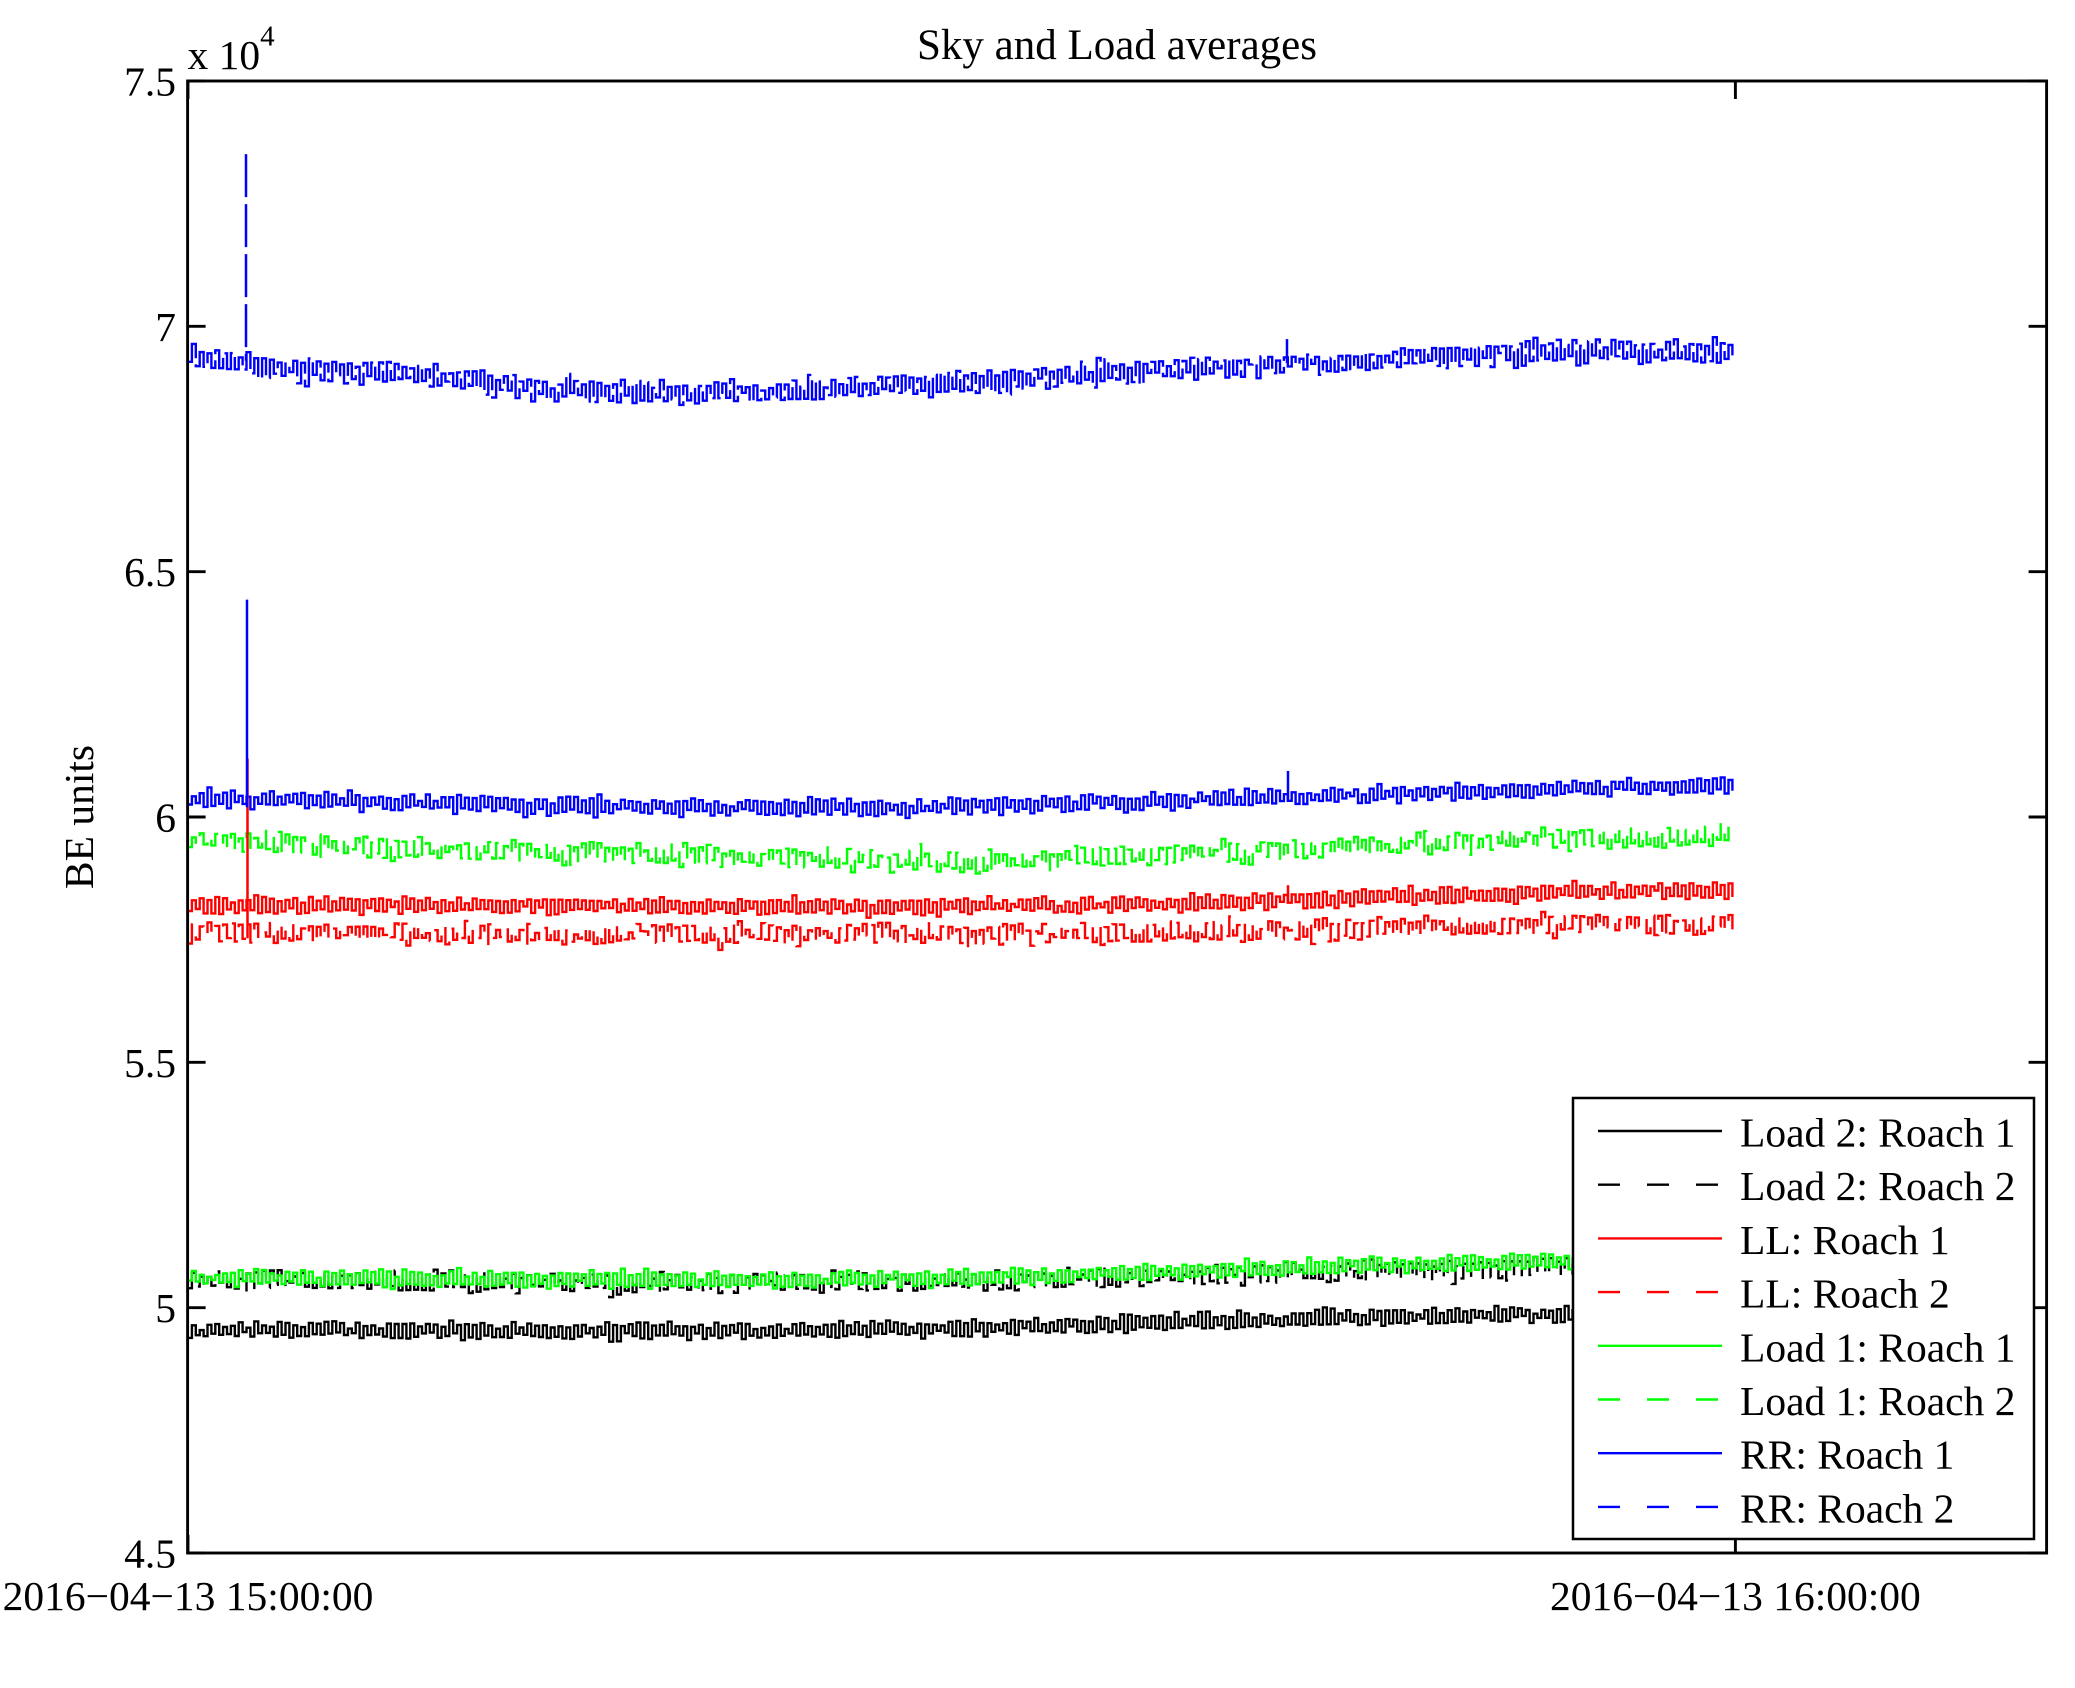 The height and width of the screenshot is (1688, 2075). I want to click on svg-text: Load 1: Roach 1, so click(1877, 1347).